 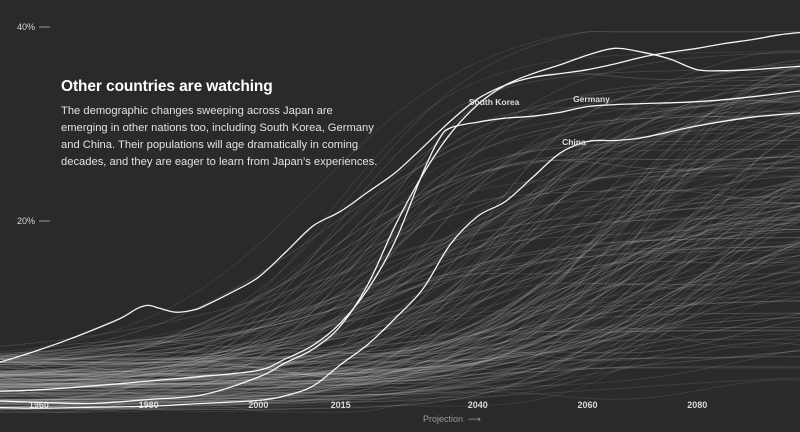 What do you see at coordinates (167, 86) in the screenshot?
I see `intro-title: Other countries are watching` at bounding box center [167, 86].